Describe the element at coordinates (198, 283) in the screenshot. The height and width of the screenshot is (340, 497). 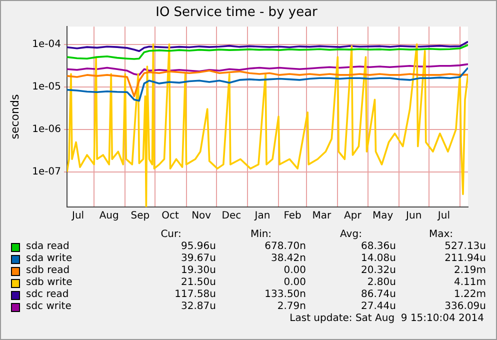
I see `text: 21.50u` at that location.